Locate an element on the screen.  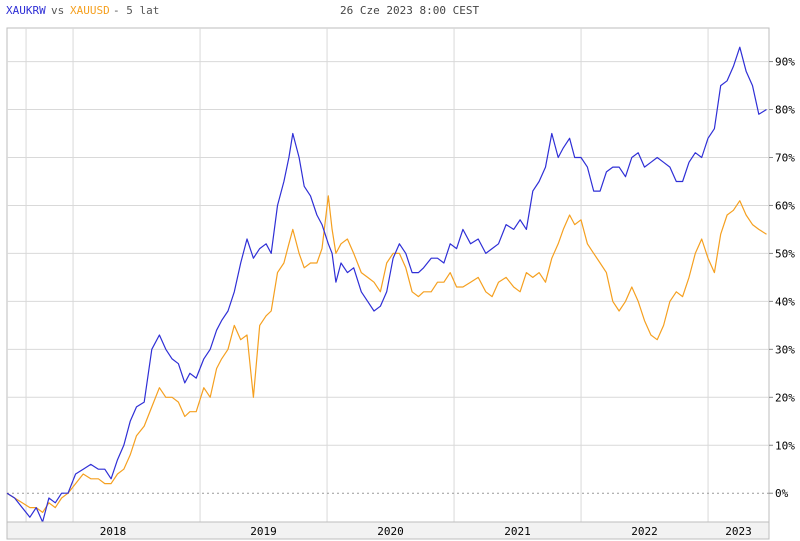
y-tick-label: 20% is located at coordinates (785, 397).